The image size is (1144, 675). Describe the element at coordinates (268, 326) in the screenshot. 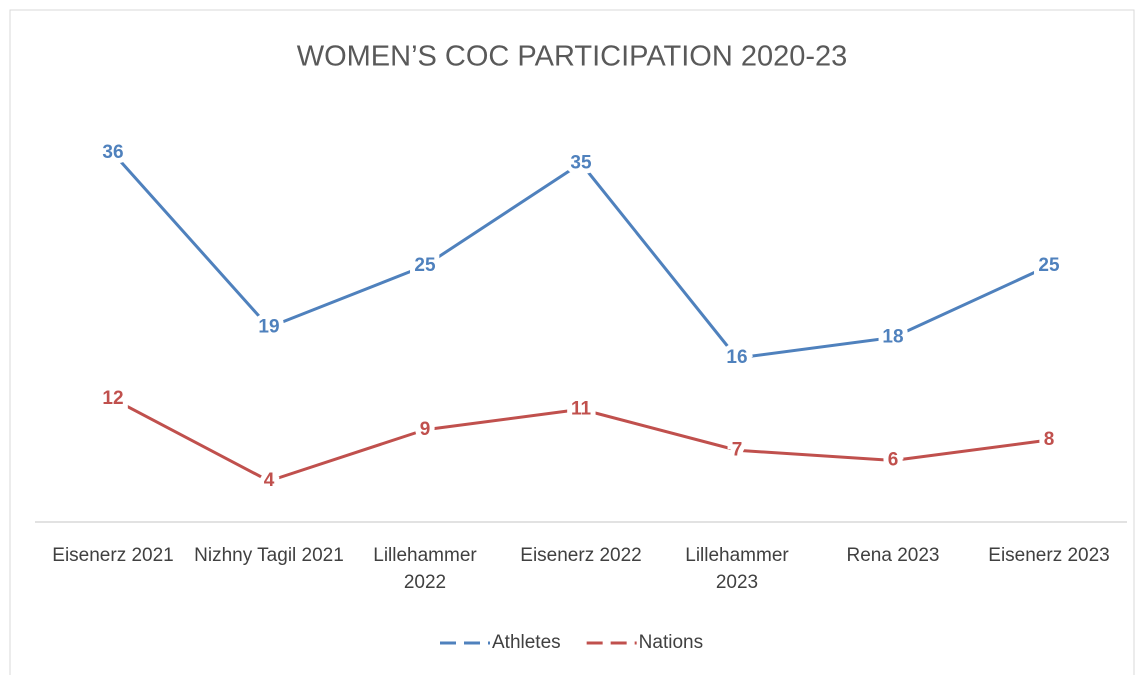

I see `data-label: 19` at that location.